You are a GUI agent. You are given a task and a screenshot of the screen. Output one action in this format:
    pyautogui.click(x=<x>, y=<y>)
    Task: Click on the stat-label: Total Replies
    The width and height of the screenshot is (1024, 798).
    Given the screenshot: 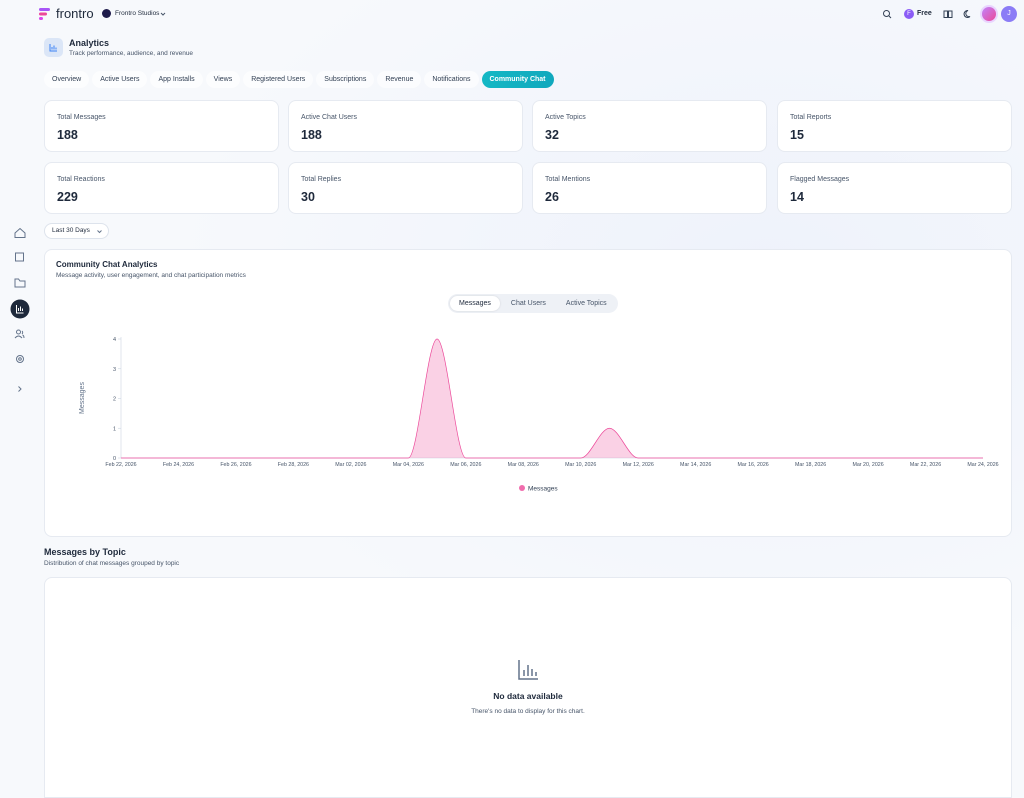 What is the action you would take?
    pyautogui.click(x=321, y=179)
    